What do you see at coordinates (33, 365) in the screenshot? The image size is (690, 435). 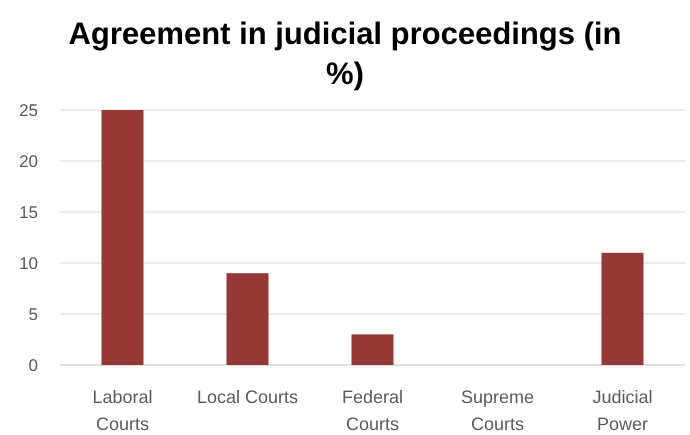 I see `y-tick-label: 0` at bounding box center [33, 365].